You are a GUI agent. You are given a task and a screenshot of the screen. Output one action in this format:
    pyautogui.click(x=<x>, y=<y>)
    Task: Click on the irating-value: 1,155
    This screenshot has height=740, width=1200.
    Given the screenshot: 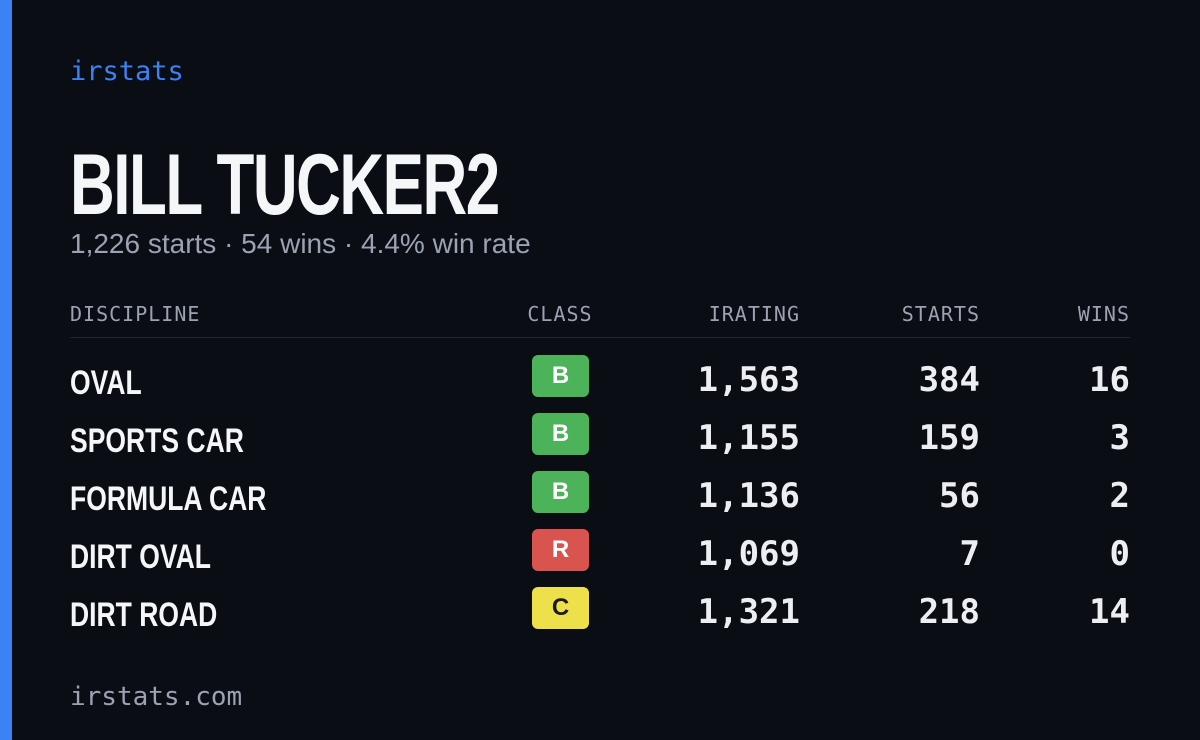 What is the action you would take?
    pyautogui.click(x=748, y=438)
    